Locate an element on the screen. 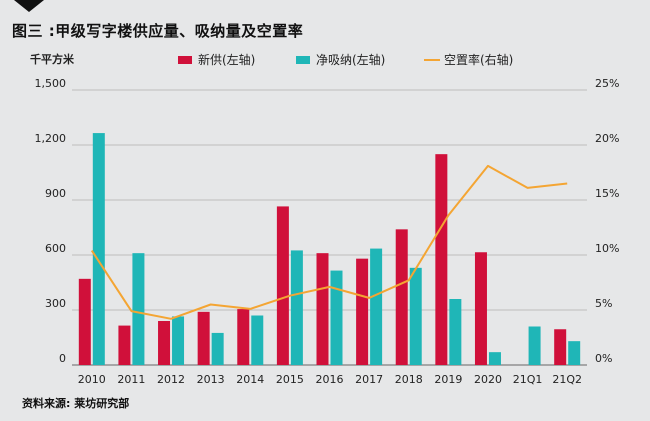 The image size is (650, 421). source-note: 资料来源: 莱坊研究部 is located at coordinates (76, 403).